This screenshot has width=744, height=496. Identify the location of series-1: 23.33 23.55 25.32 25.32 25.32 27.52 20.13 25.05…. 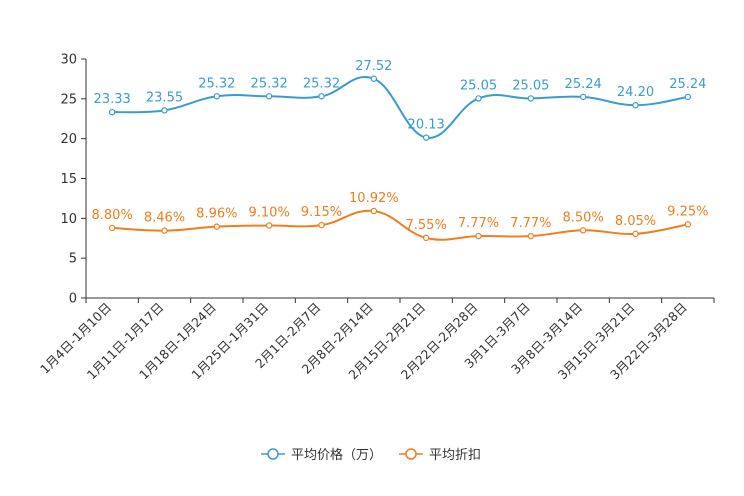
(400, 100).